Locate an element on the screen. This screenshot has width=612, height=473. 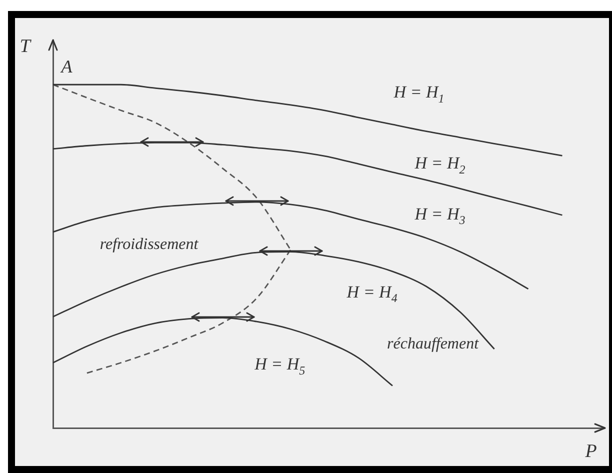
annotation: refroidissement is located at coordinates (149, 245).